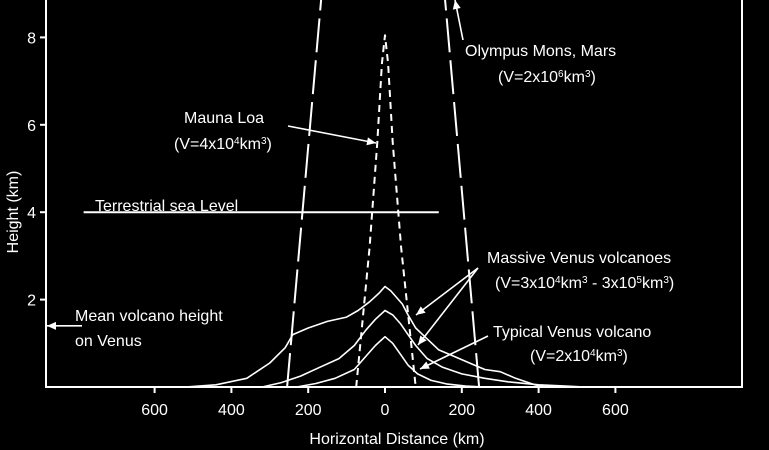 The image size is (769, 450). I want to click on y-tick-label: 6, so click(31, 126).